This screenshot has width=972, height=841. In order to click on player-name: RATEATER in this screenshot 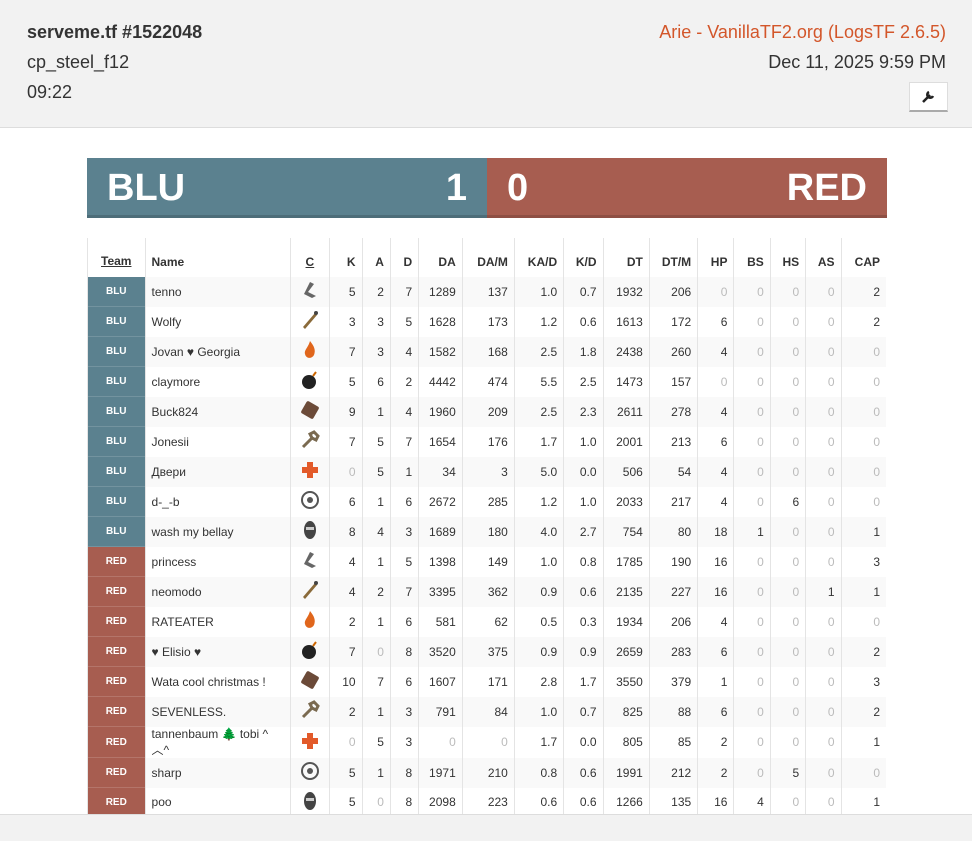, I will do `click(217, 621)`.